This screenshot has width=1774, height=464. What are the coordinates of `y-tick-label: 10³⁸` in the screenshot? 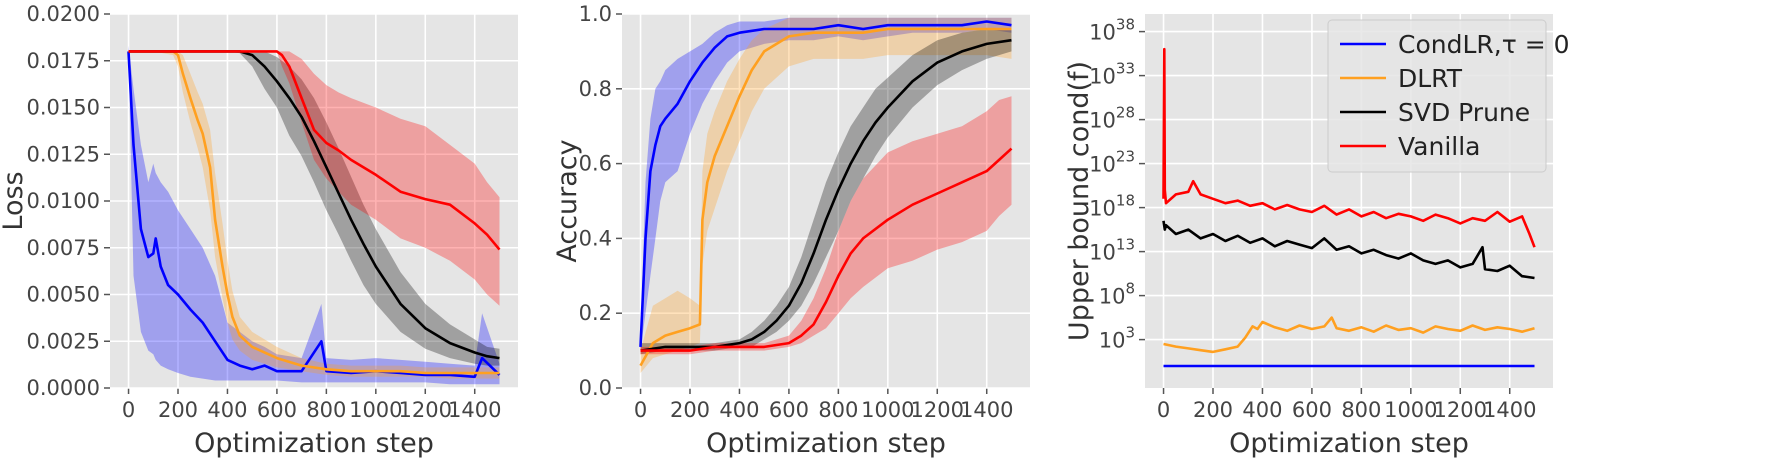 It's located at (1112, 30).